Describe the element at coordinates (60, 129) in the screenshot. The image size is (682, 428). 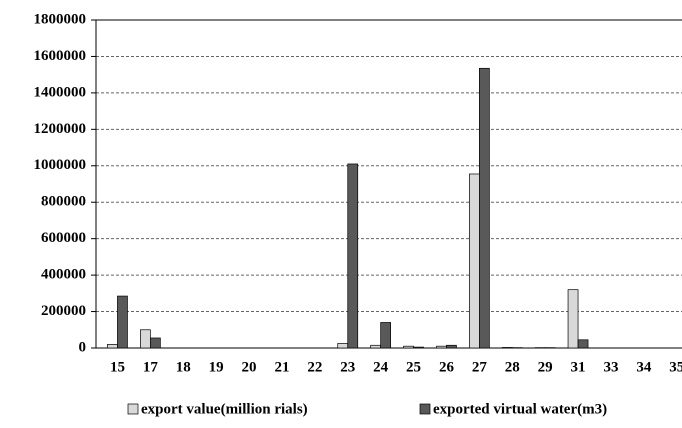
I see `y-tick-label: 1200000` at that location.